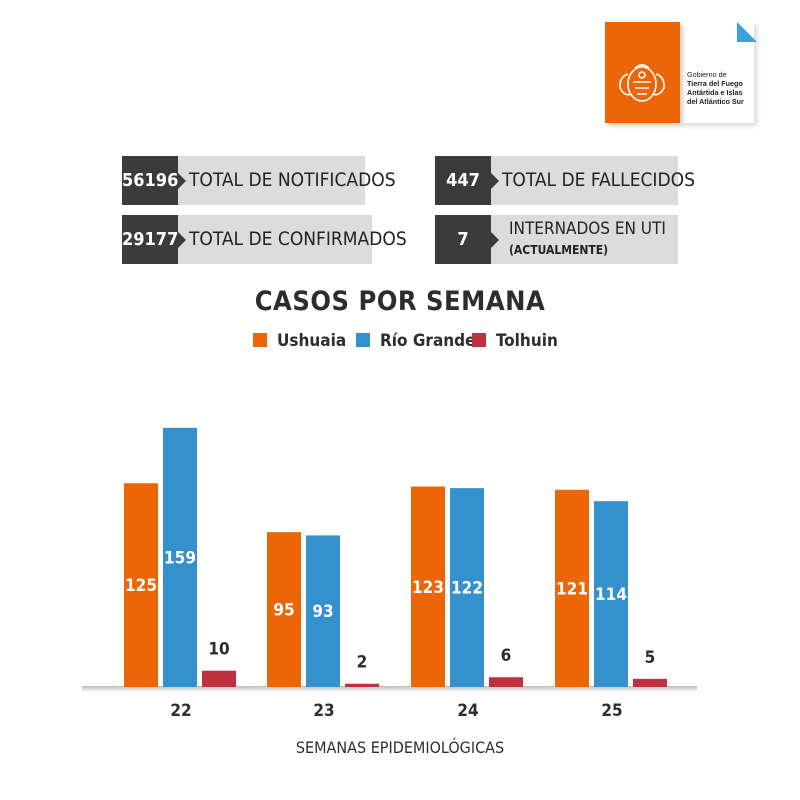  What do you see at coordinates (362, 663) in the screenshot?
I see `bar-value-label: 2` at bounding box center [362, 663].